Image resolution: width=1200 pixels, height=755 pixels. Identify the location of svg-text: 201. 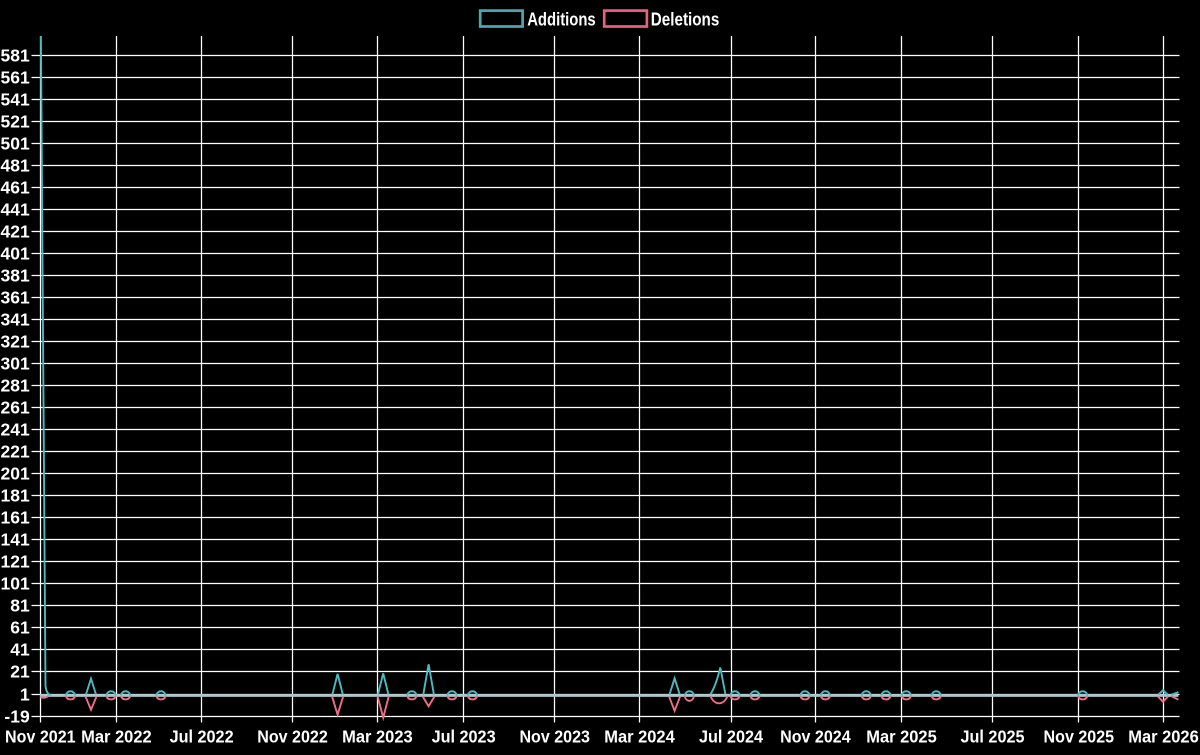
(14, 473).